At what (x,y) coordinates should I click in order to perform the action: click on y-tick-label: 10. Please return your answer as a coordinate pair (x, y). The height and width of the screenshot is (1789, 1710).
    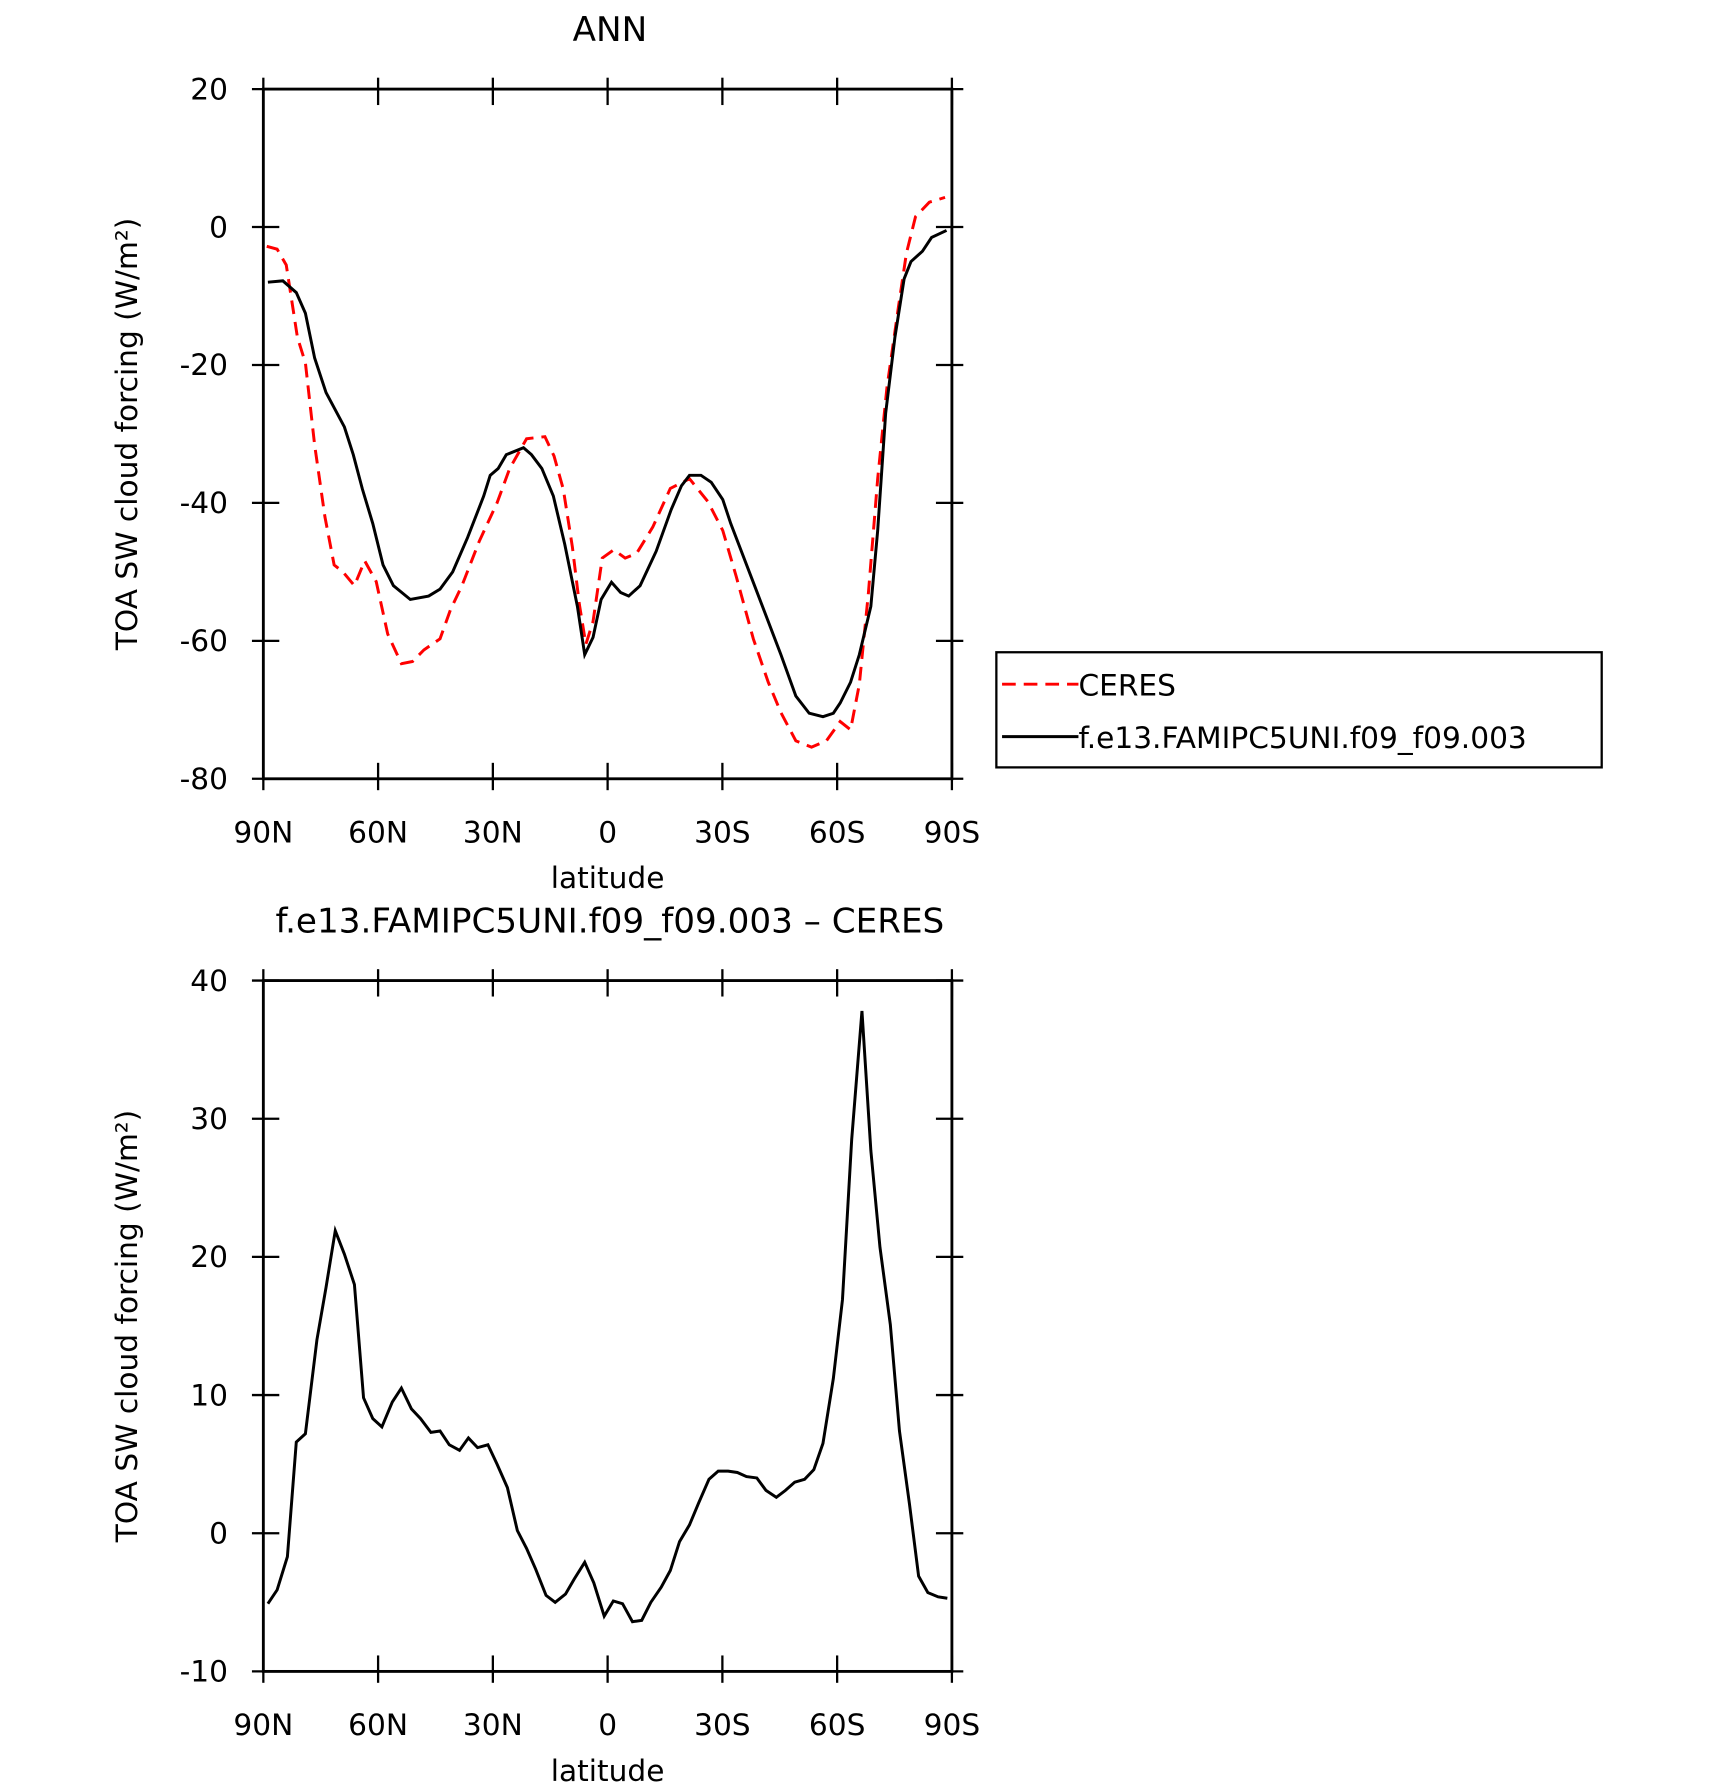
    Looking at the image, I should click on (209, 1394).